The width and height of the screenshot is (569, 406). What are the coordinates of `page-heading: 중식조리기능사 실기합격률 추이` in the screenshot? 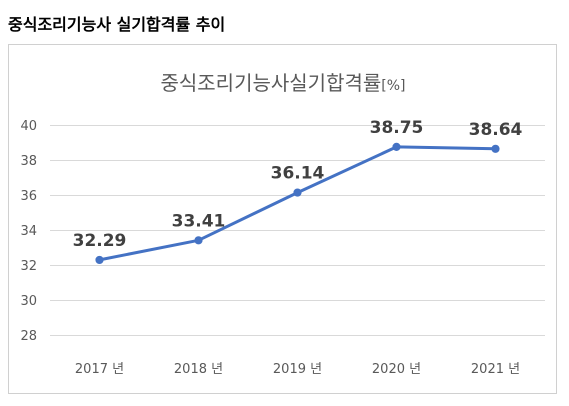 It's located at (117, 24).